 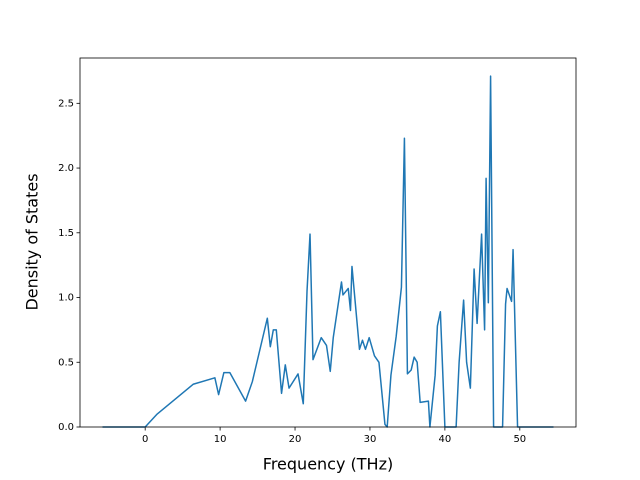 I want to click on x-tick-label: 40, so click(x=445, y=439).